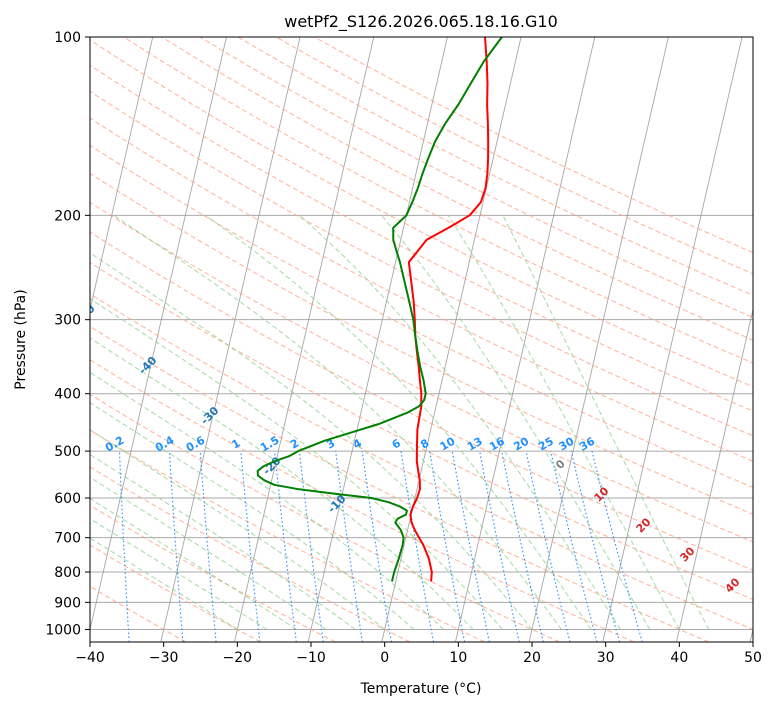 Image resolution: width=775 pixels, height=708 pixels. I want to click on dry-adiabat-line, so click(138, 613).